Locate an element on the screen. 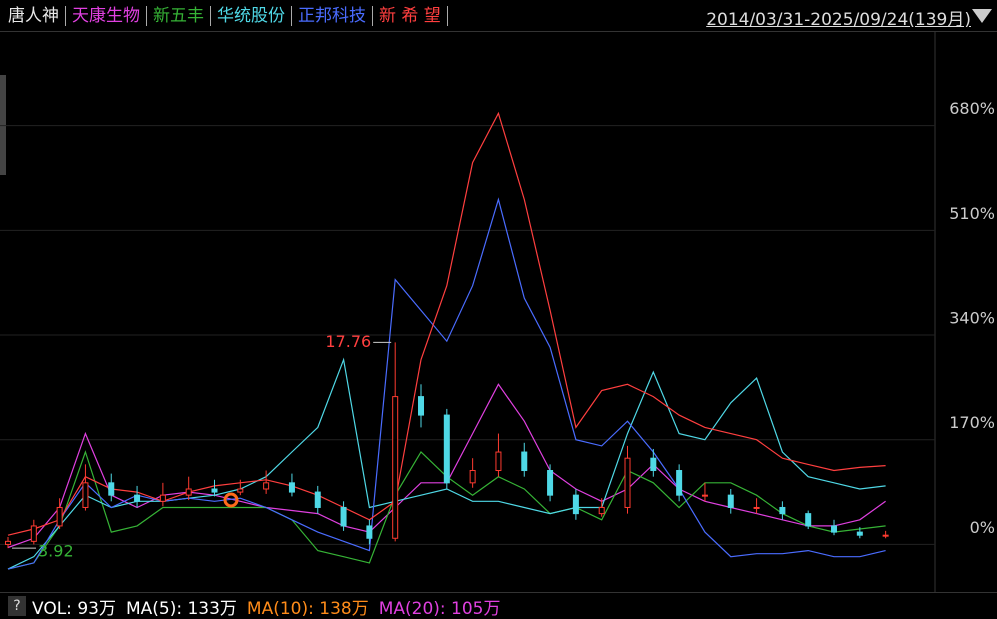 The image size is (997, 619). legend-item: 唐人神 is located at coordinates (33, 15).